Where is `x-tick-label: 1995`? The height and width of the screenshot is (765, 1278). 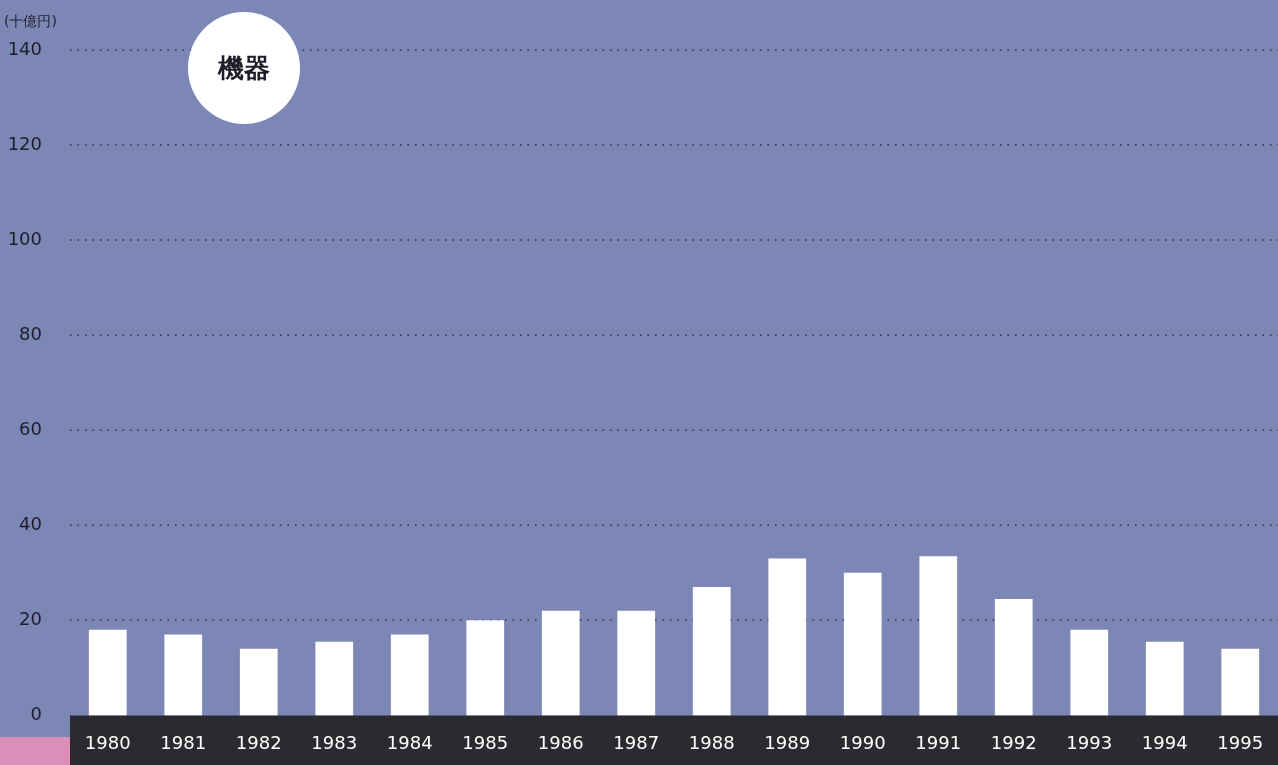 x-tick-label: 1995 is located at coordinates (1240, 742).